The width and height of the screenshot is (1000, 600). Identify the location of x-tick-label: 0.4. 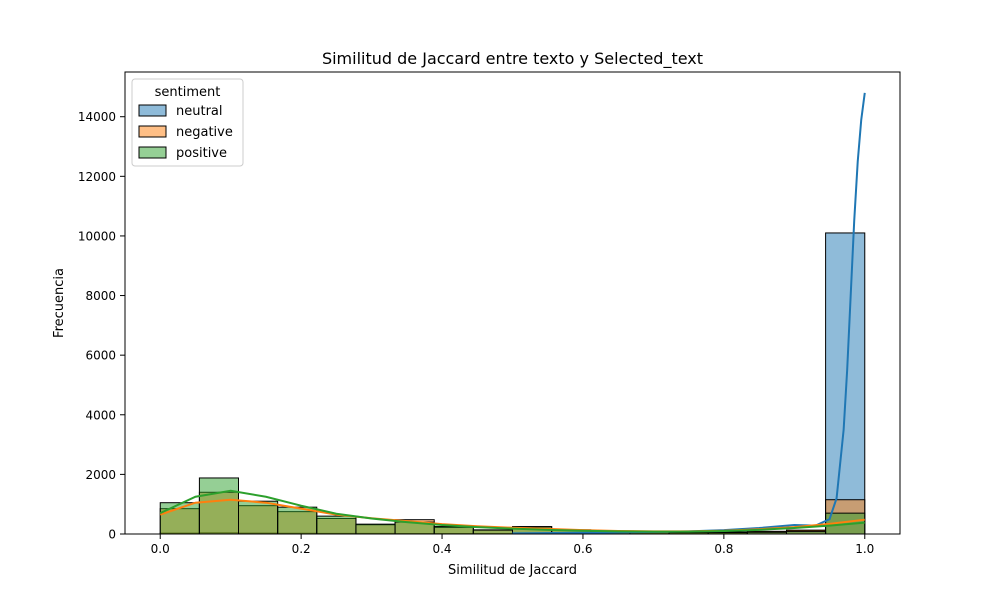
(441, 549).